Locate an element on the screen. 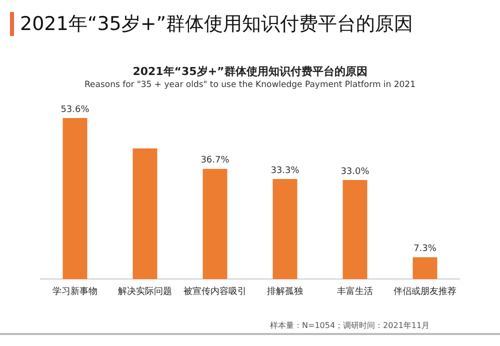  chart-subtitle: Reasons for "35 + year olds" to use the Knowledge Payment Platform in 2021 is located at coordinates (250, 85).